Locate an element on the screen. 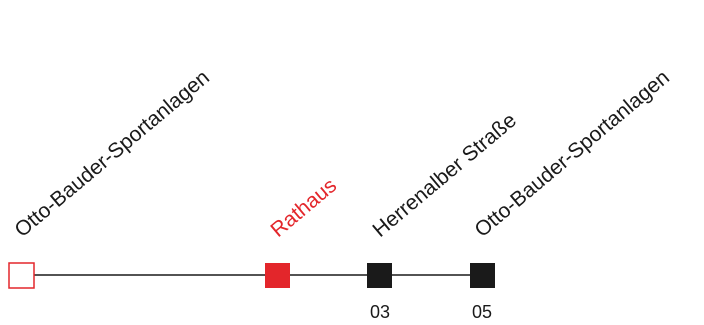  stop-marker-current is located at coordinates (277, 275).